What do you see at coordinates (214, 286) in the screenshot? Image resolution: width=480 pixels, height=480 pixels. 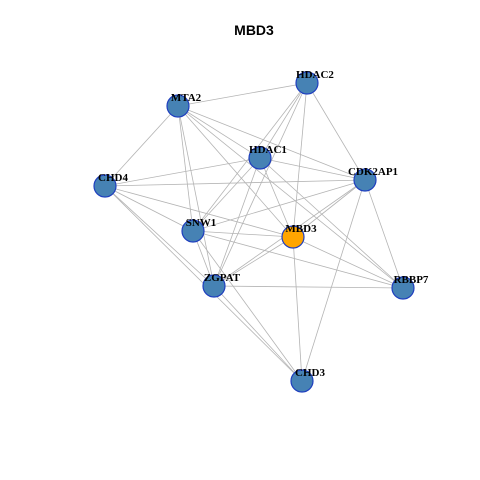 I see `node-circle-zgpat` at bounding box center [214, 286].